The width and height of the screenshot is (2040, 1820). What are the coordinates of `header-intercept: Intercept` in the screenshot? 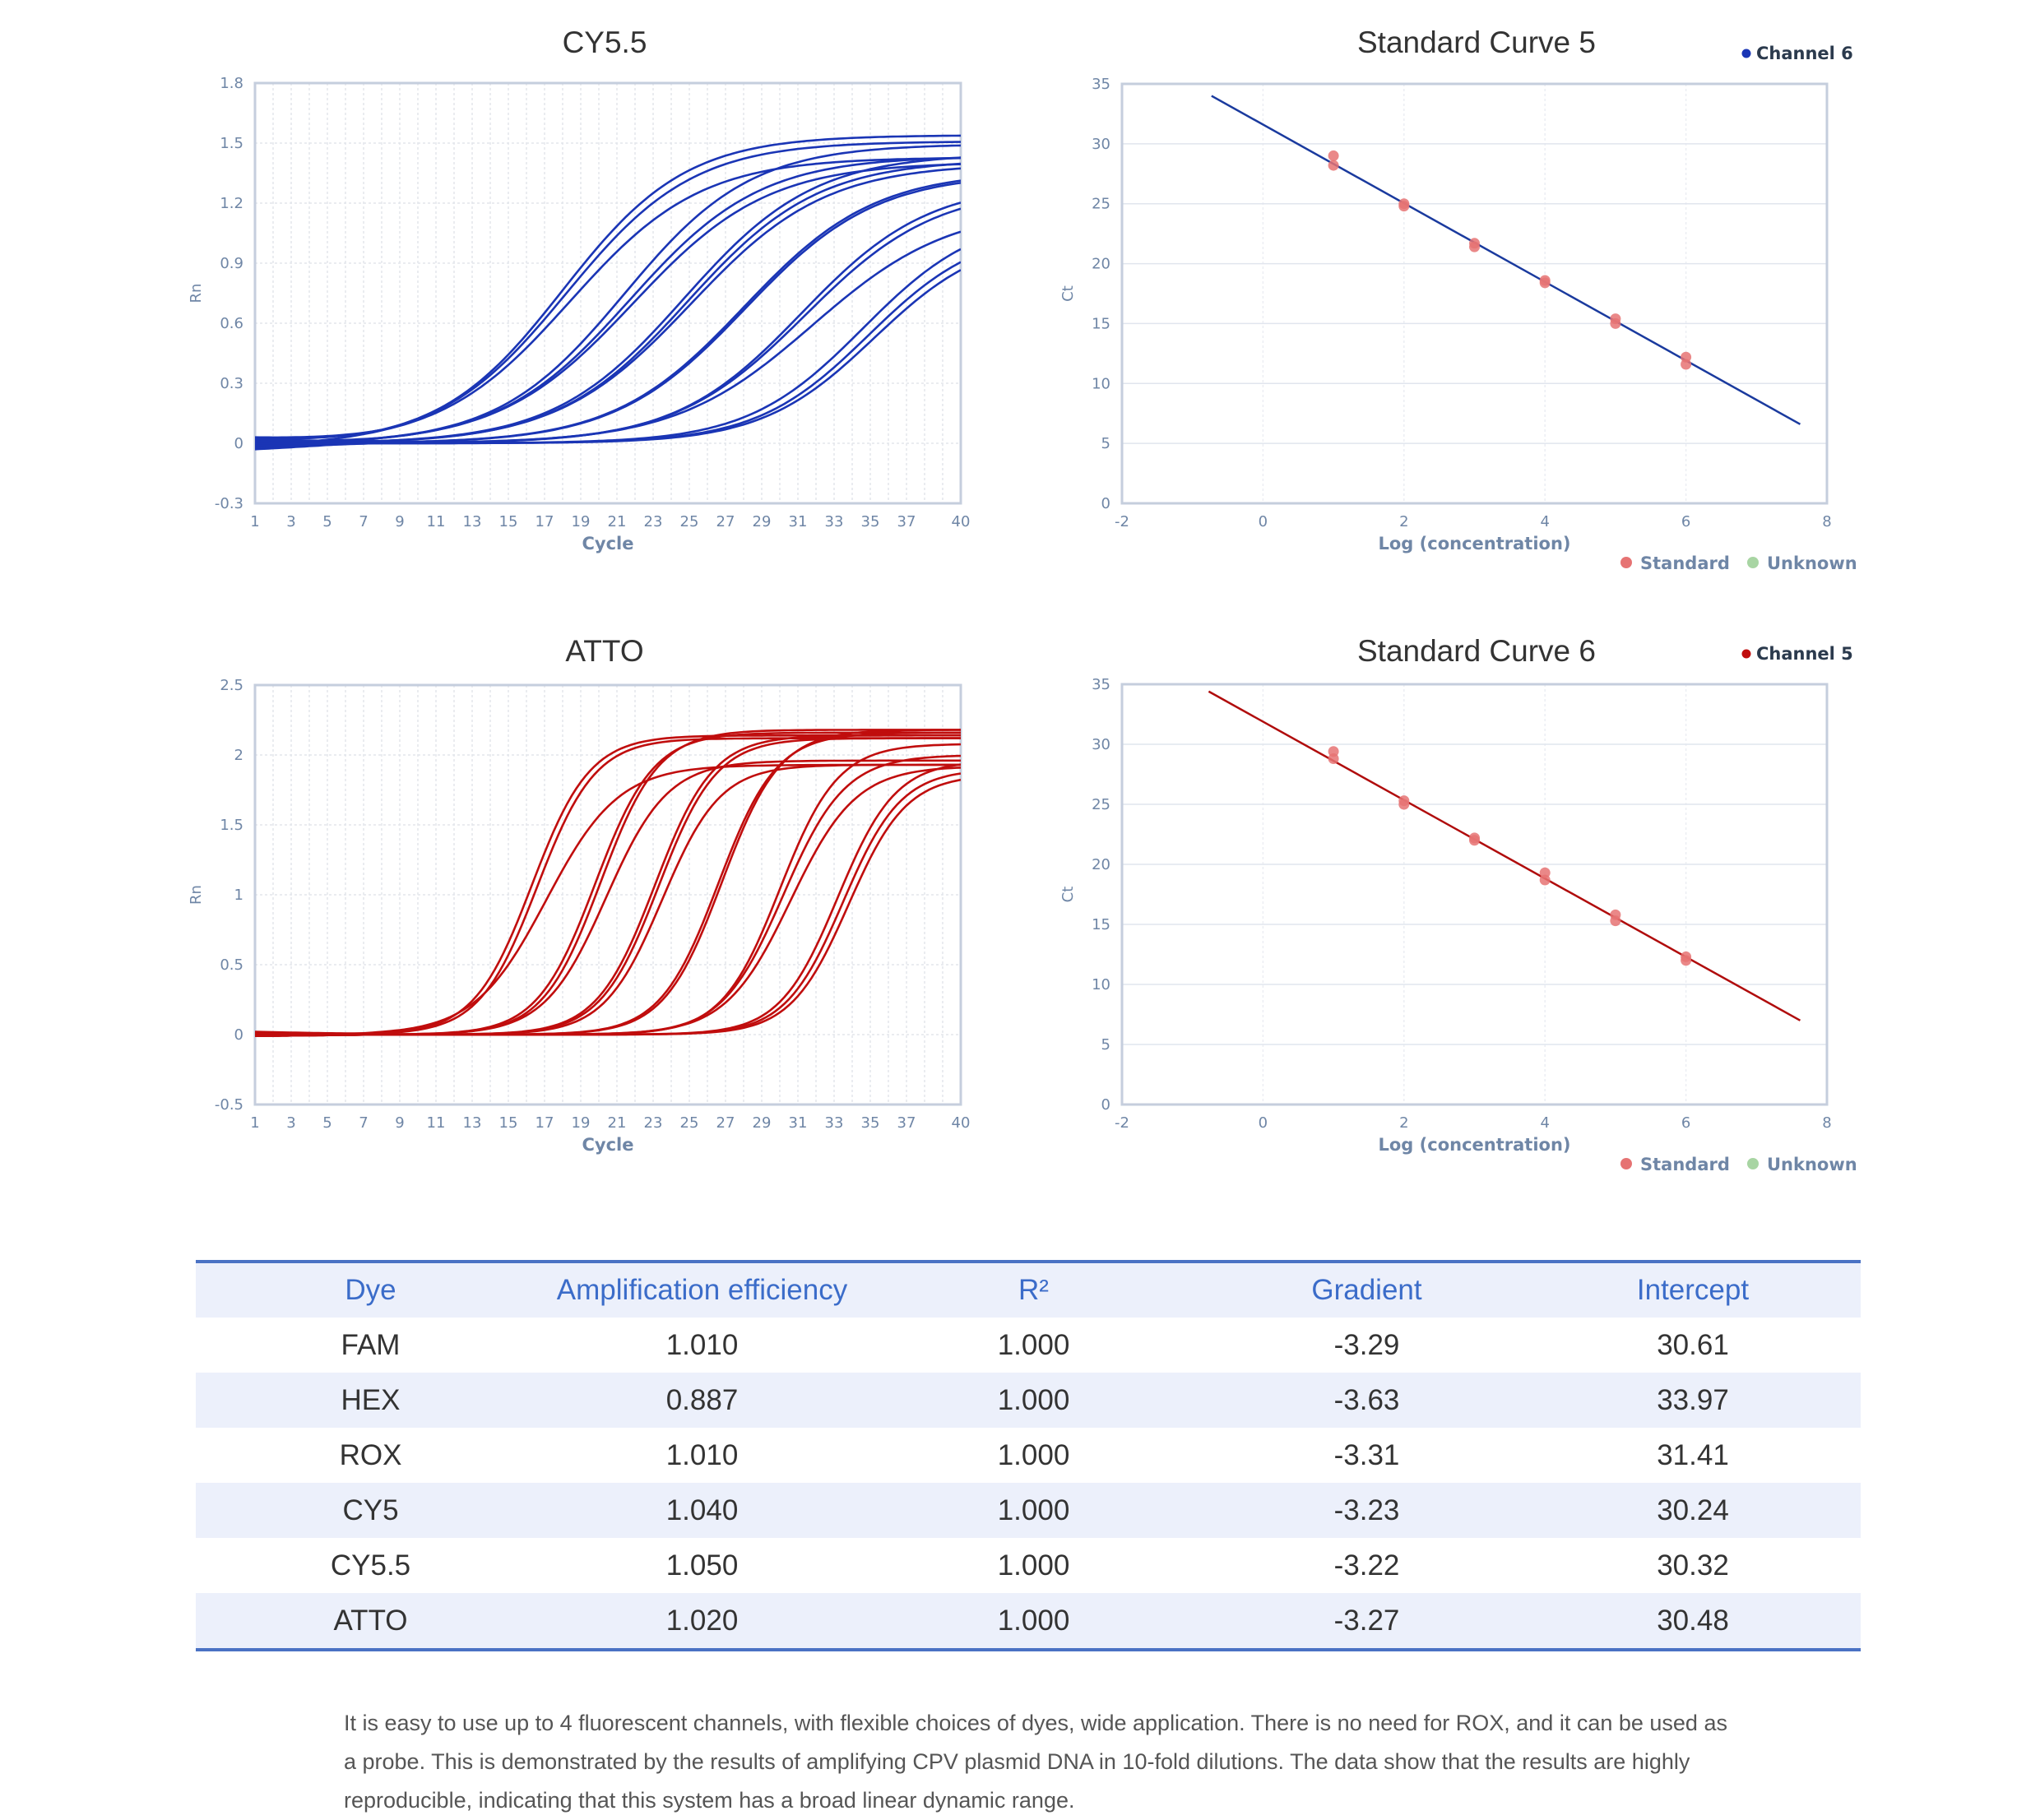 It's located at (1693, 1290).